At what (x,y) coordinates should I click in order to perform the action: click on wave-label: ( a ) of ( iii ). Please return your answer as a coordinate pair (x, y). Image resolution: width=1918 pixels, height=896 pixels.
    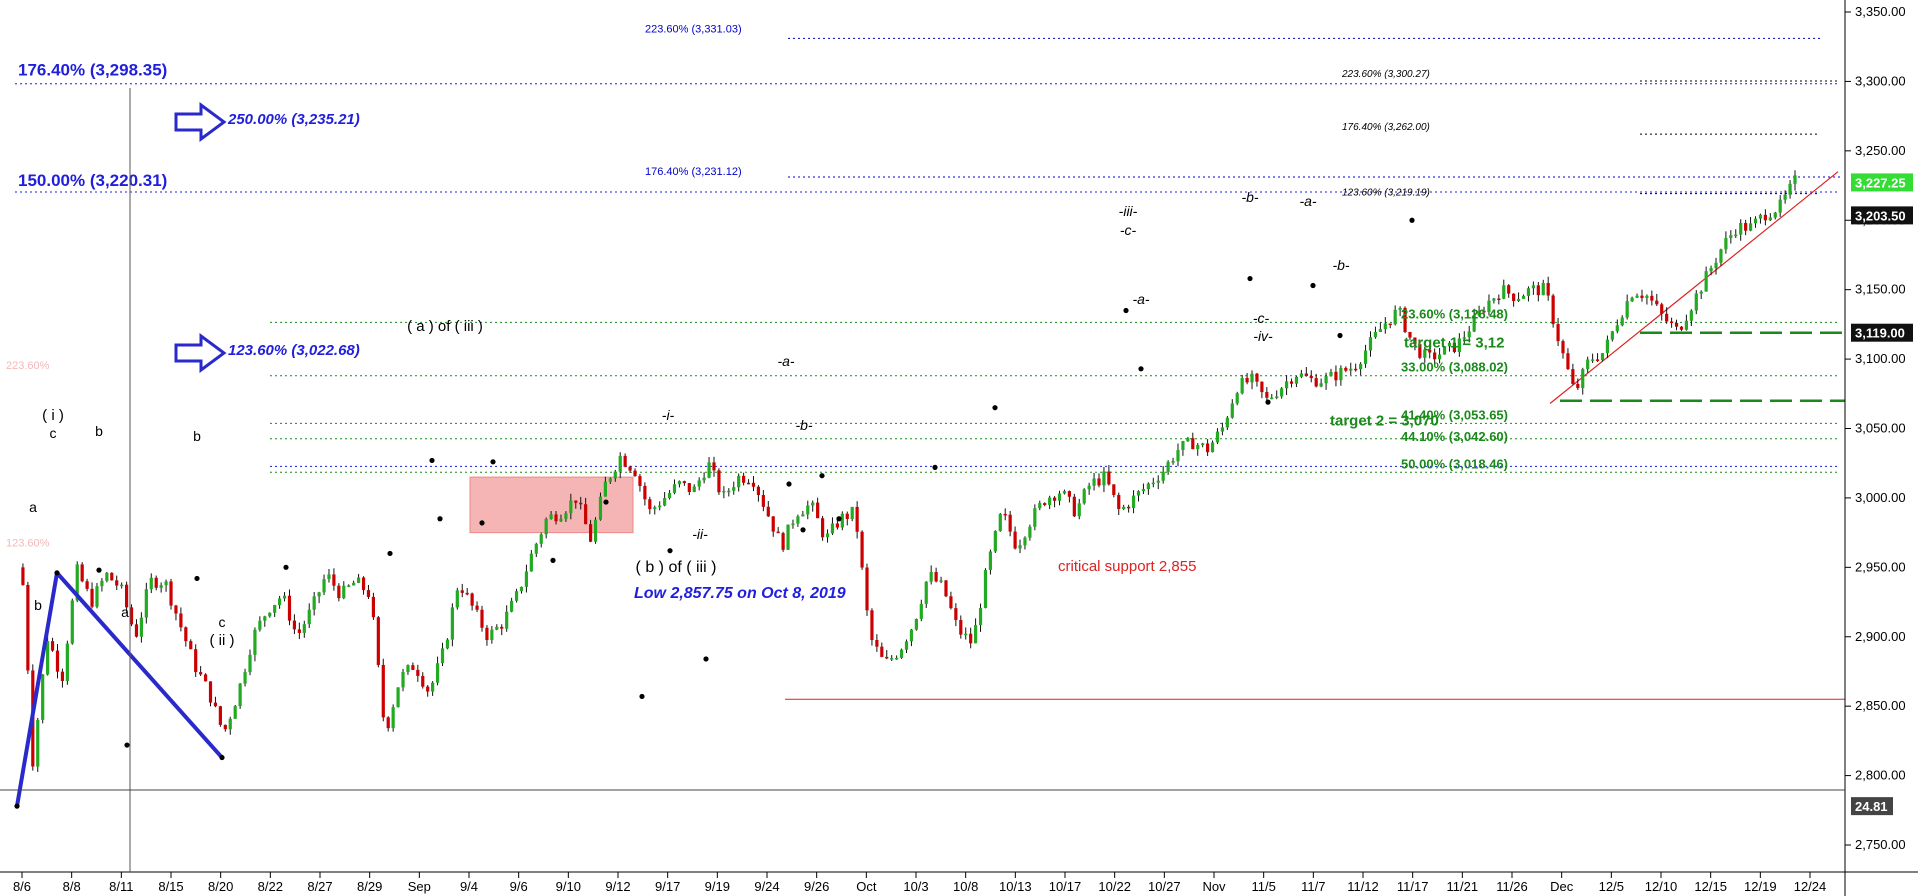
    Looking at the image, I should click on (445, 326).